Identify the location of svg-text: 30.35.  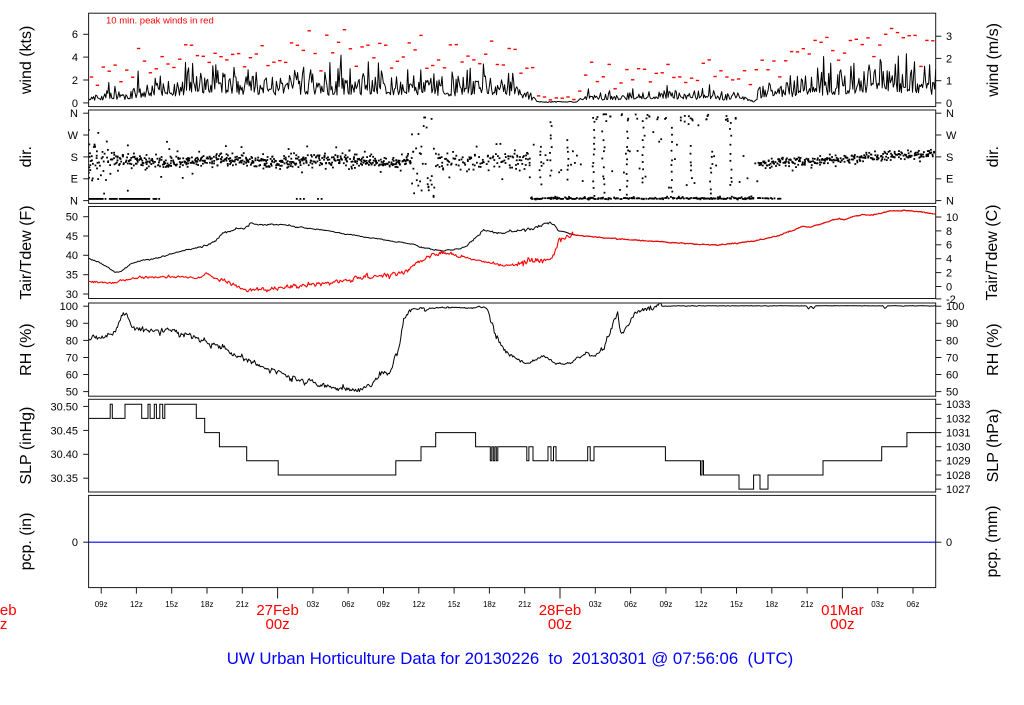
(64, 479).